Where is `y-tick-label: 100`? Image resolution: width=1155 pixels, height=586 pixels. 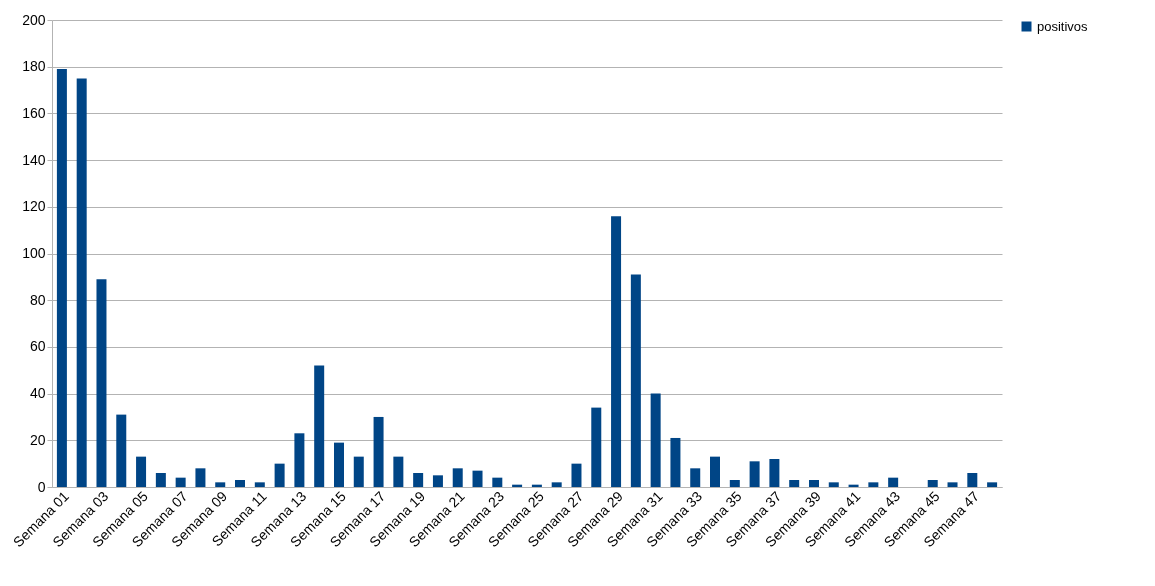 y-tick-label: 100 is located at coordinates (34, 253).